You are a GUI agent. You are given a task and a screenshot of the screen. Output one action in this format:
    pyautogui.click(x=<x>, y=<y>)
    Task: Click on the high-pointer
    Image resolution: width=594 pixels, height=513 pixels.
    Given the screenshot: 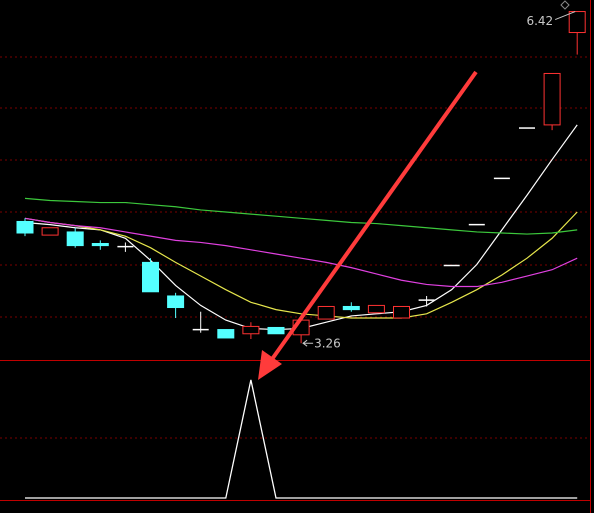 What is the action you would take?
    pyautogui.click(x=565, y=16)
    